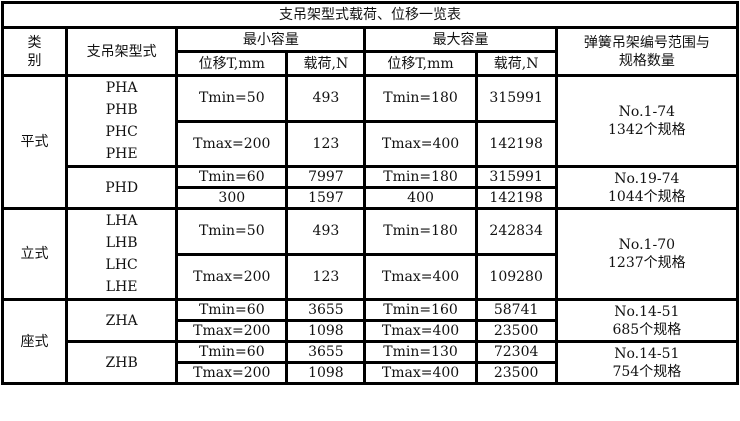 Image resolution: width=740 pixels, height=421 pixels. What do you see at coordinates (647, 178) in the screenshot?
I see `range-number: No.19-74` at bounding box center [647, 178].